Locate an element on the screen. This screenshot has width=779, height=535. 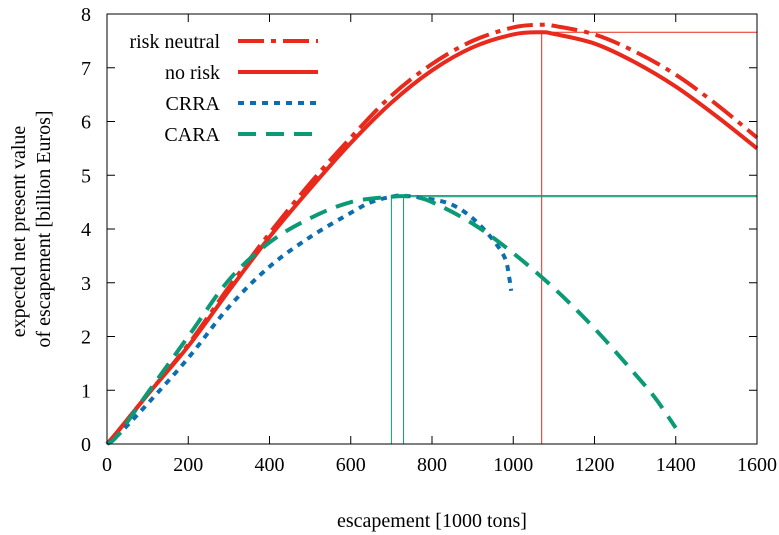
legend-label-crra: CRRA is located at coordinates (193, 104).